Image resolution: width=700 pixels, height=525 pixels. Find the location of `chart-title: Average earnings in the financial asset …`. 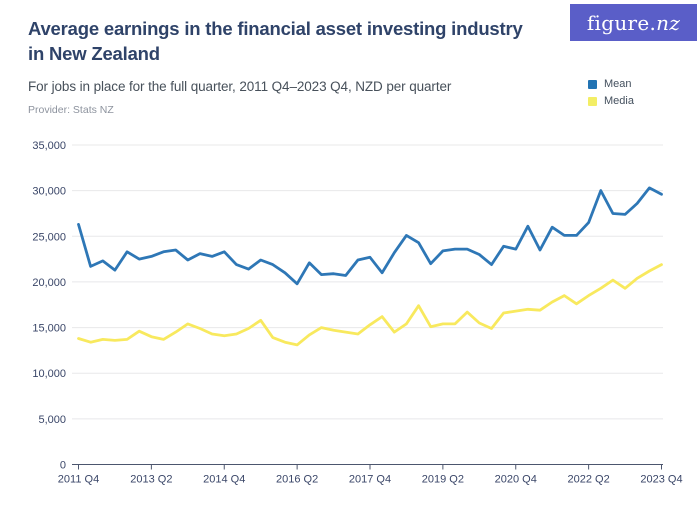

chart-title: Average earnings in the financial asset … is located at coordinates (293, 41).